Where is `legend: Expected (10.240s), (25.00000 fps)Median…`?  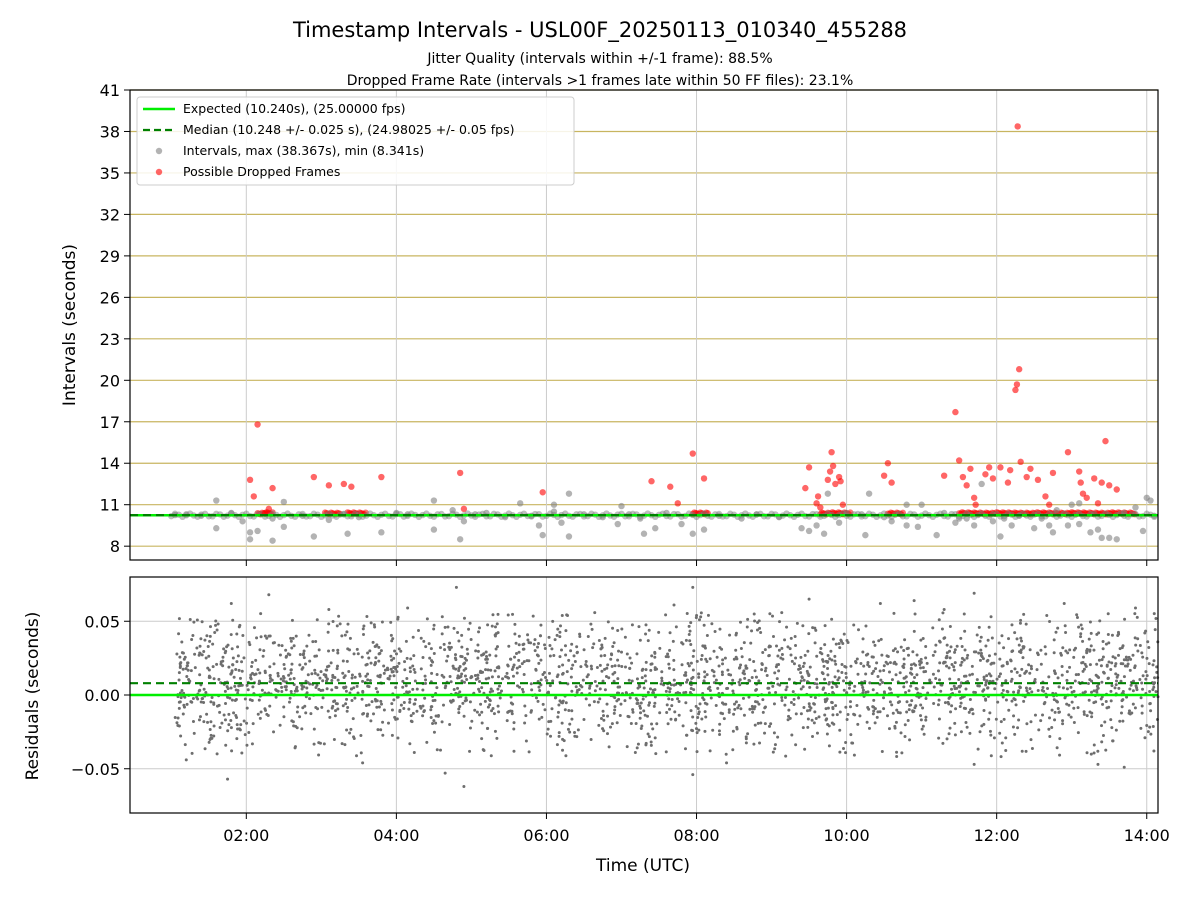 legend: Expected (10.240s), (25.00000 fps)Median… is located at coordinates (355, 141).